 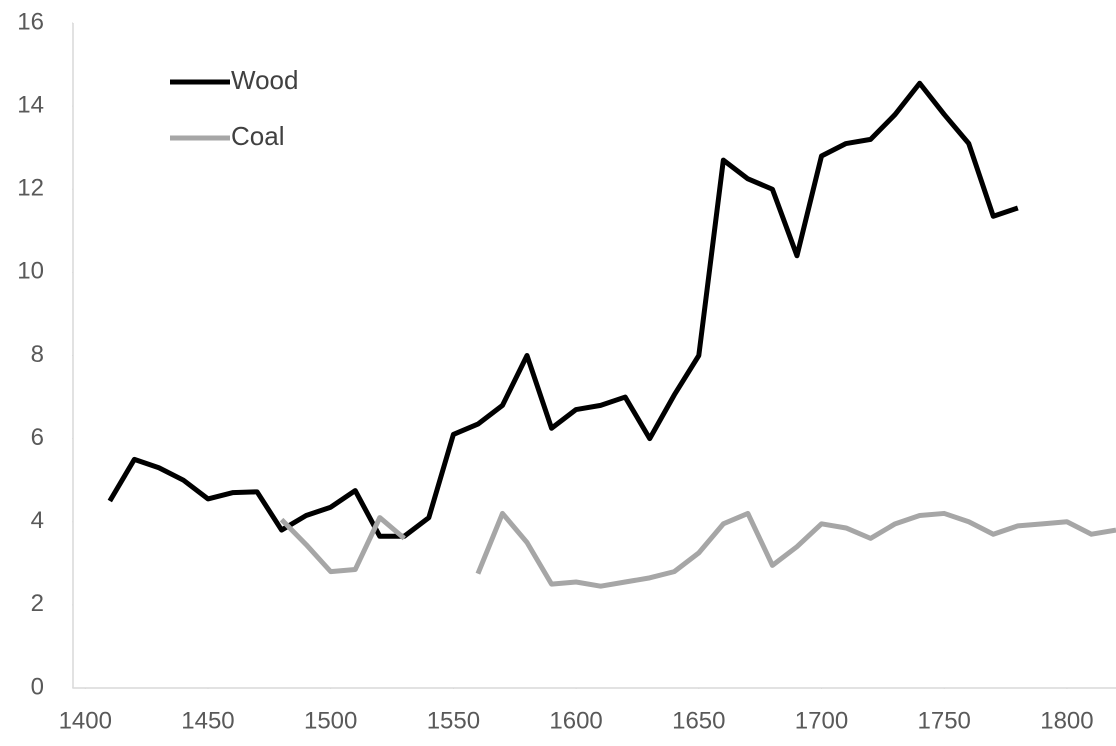 I want to click on y-tick-label: 2, so click(x=37, y=603).